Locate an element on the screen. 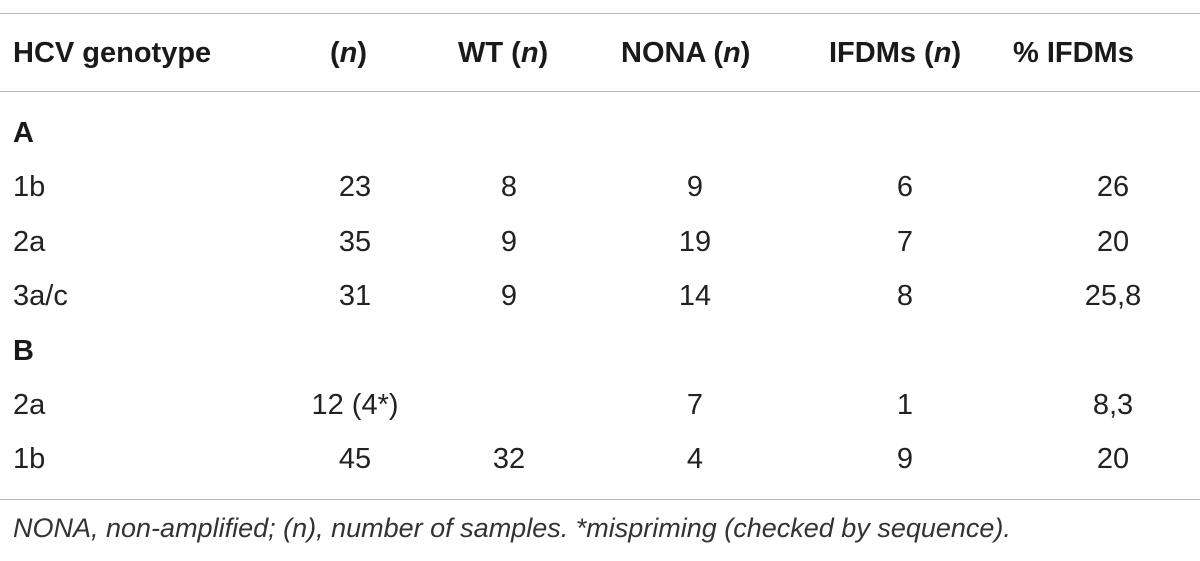 Image resolution: width=1200 pixels, height=561 pixels. cell-ifdms: 9 is located at coordinates (905, 459).